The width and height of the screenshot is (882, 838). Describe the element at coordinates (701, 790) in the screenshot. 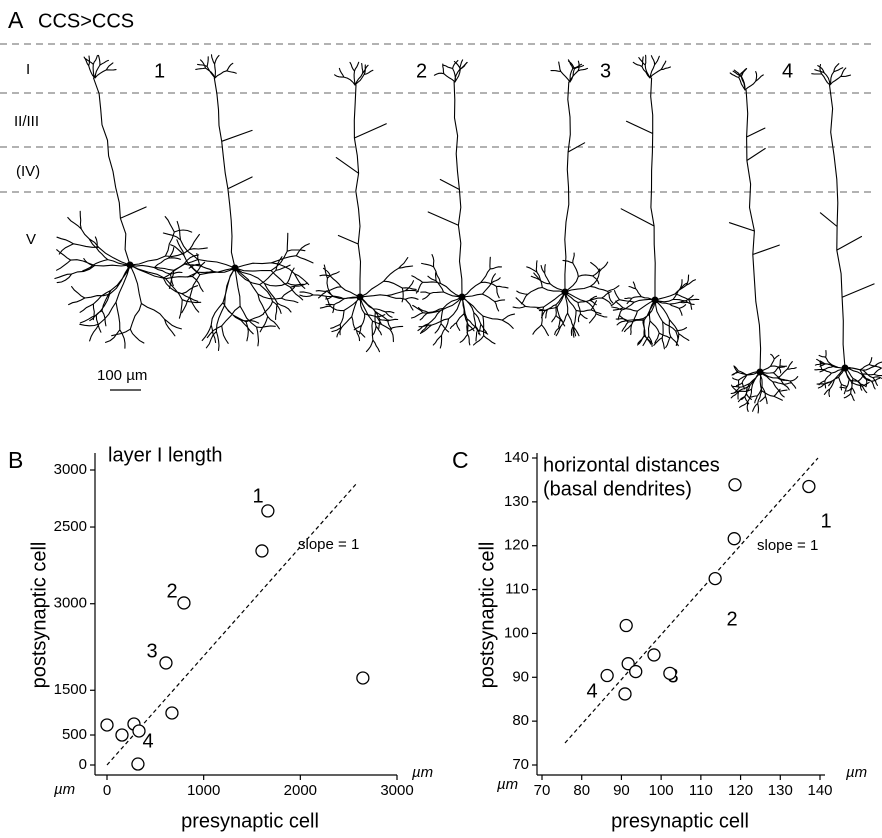

I see `x-tick-label: 110` at that location.